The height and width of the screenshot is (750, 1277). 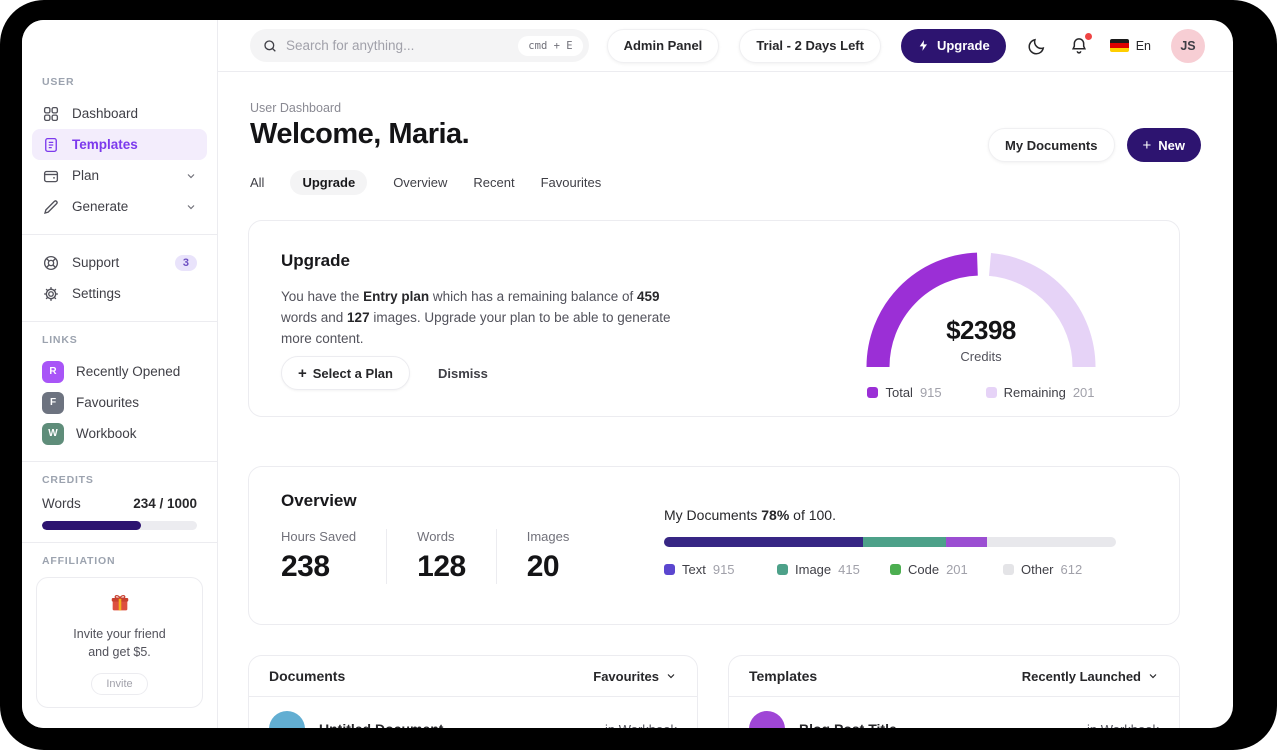 I want to click on gauge-chart, so click(x=981, y=310).